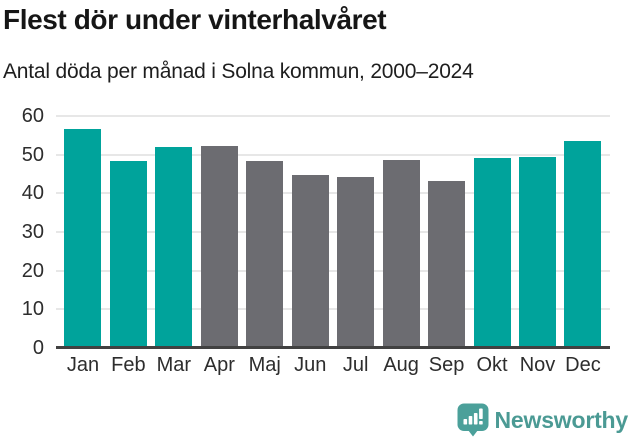  What do you see at coordinates (310, 261) in the screenshot?
I see `bar-jun` at bounding box center [310, 261].